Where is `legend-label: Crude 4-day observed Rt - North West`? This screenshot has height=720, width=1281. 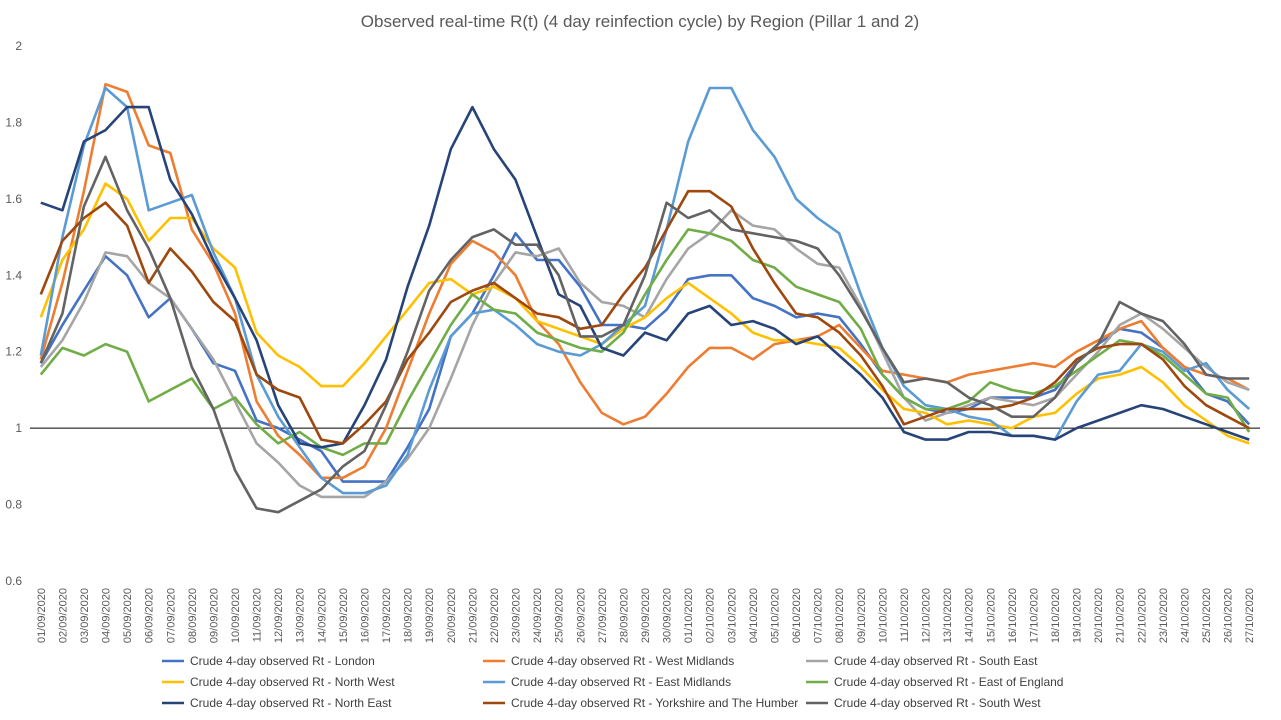
legend-label: Crude 4-day observed Rt - North West is located at coordinates (292, 682).